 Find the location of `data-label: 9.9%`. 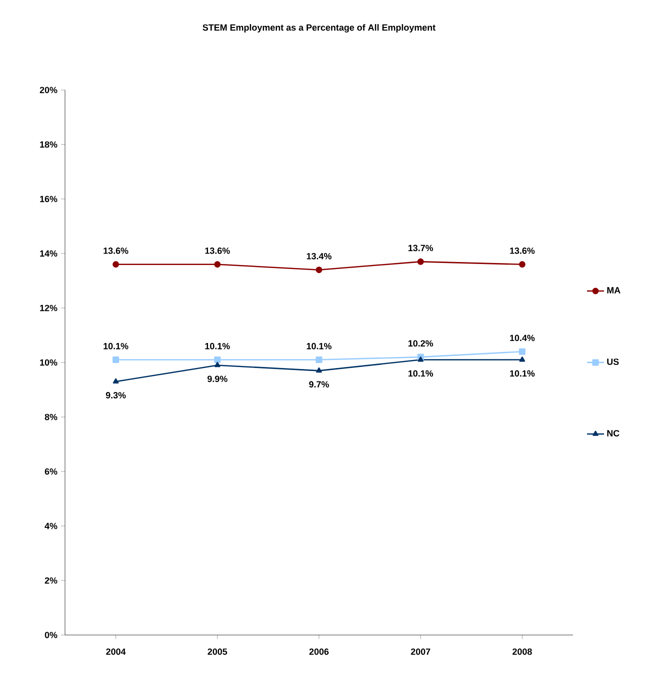

data-label: 9.9% is located at coordinates (217, 379).